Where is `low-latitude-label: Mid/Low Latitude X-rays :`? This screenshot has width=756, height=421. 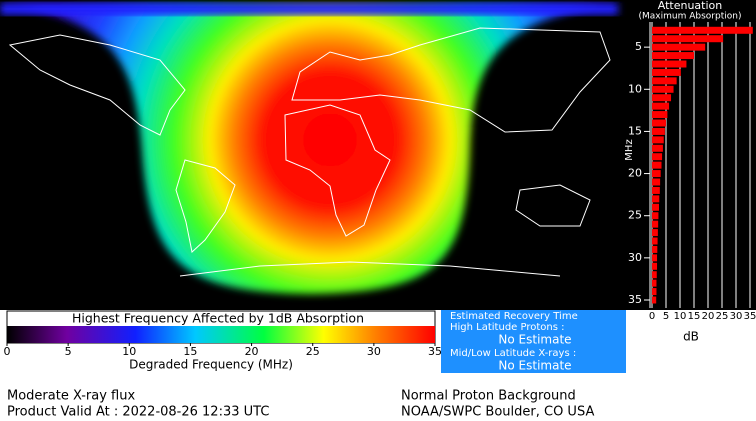
low-latitude-label: Mid/Low Latitude X-rays : is located at coordinates (513, 353).